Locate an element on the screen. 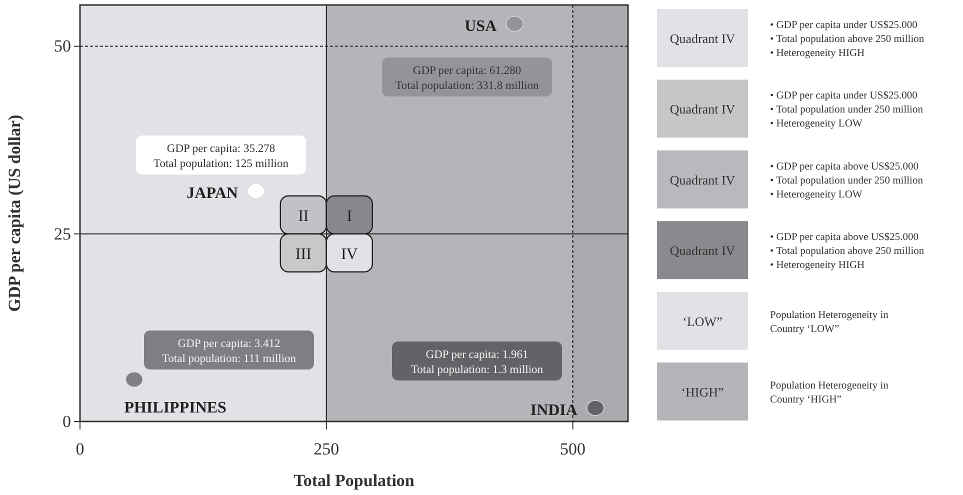 The image size is (963, 495). annotation: GDP per capita: 3.412 Total population: 111 million is located at coordinates (229, 351).